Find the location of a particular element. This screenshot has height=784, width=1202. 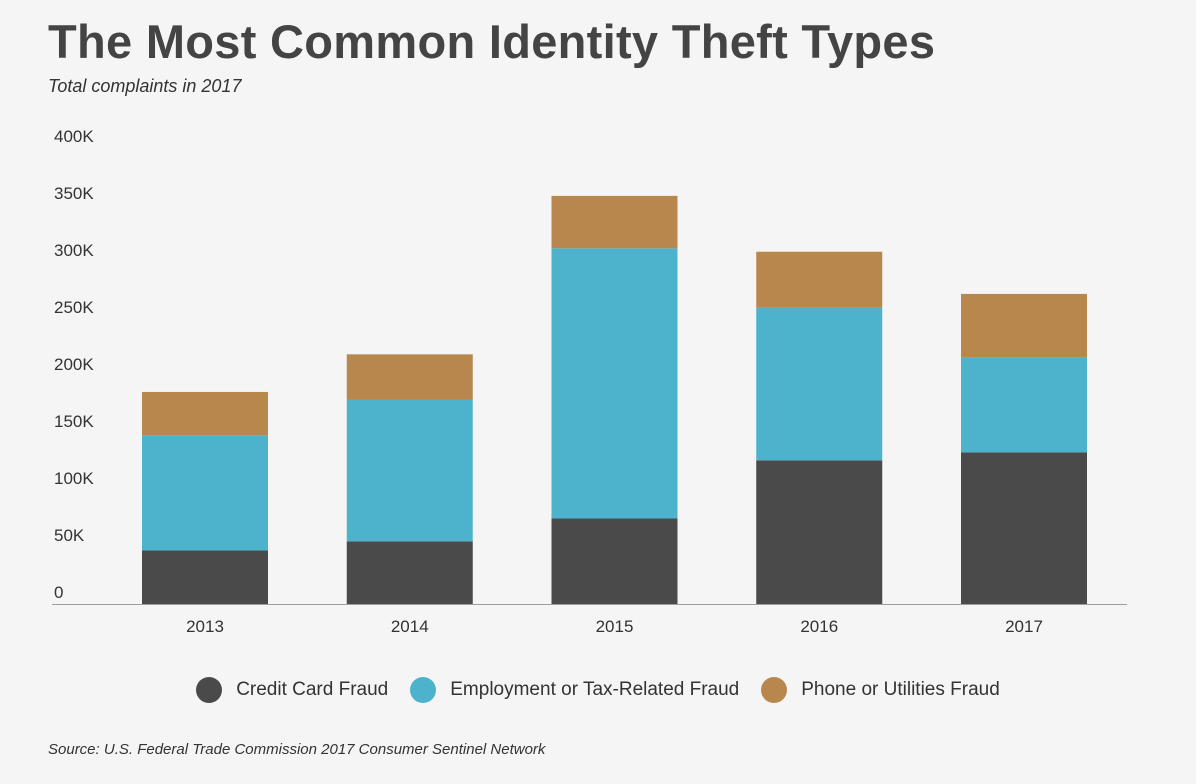

legend-item-phone-or-utilities-fraud: Phone or Utilities Fraud is located at coordinates (880, 690).